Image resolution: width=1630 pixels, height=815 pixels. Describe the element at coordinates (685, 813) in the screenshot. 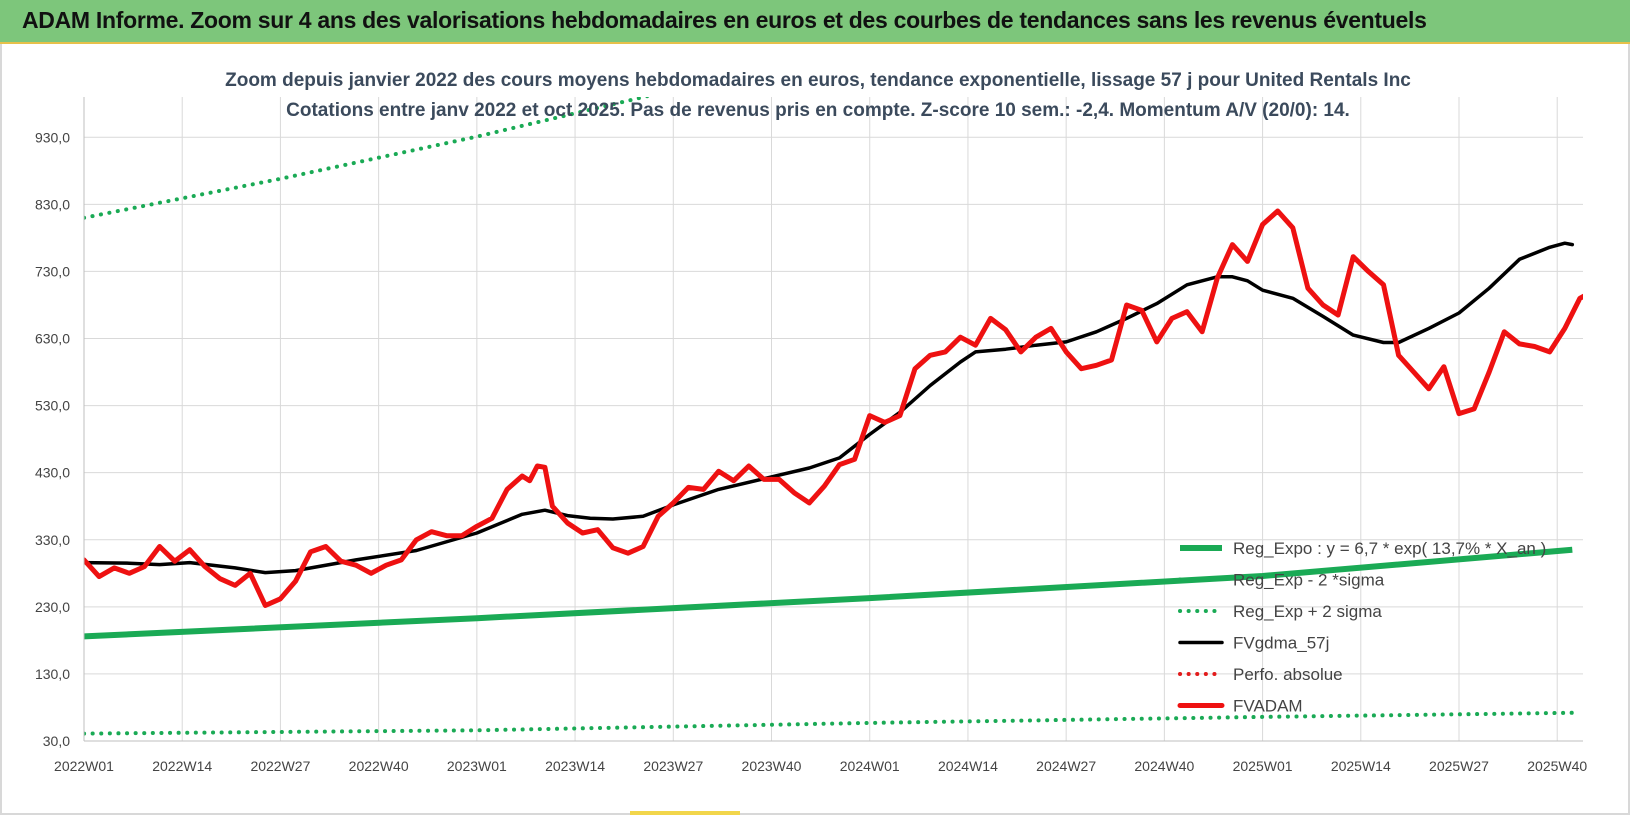

I see `footer-mark` at that location.